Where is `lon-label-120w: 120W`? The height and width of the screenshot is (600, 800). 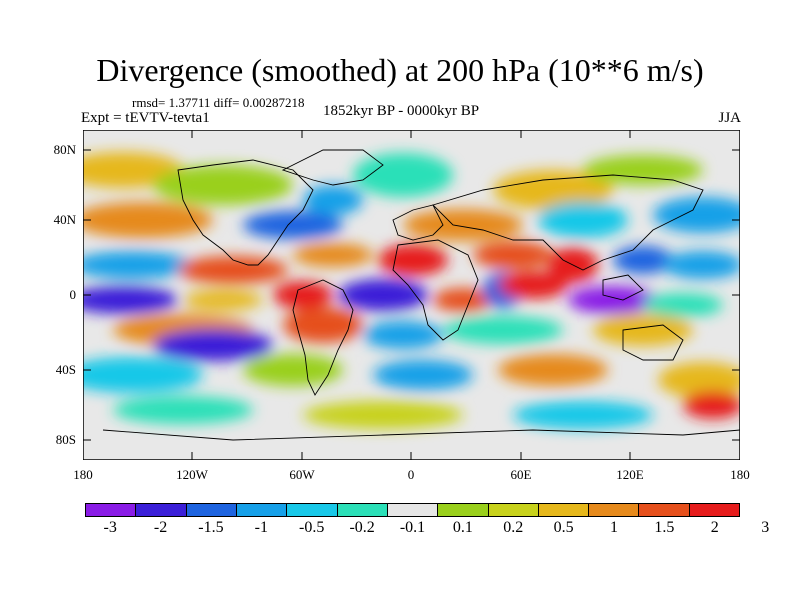
lon-label-120w: 120W is located at coordinates (192, 474).